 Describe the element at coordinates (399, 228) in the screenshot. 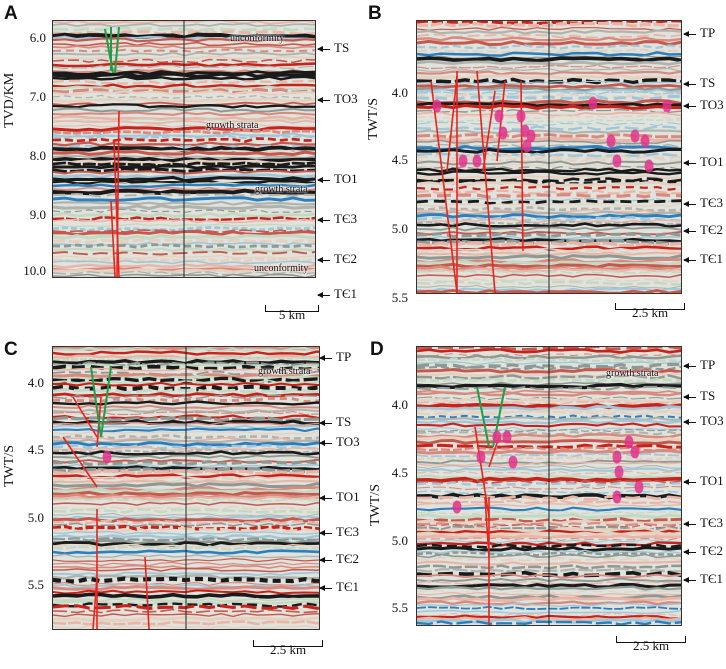

I see `y-tick: 5.0` at that location.